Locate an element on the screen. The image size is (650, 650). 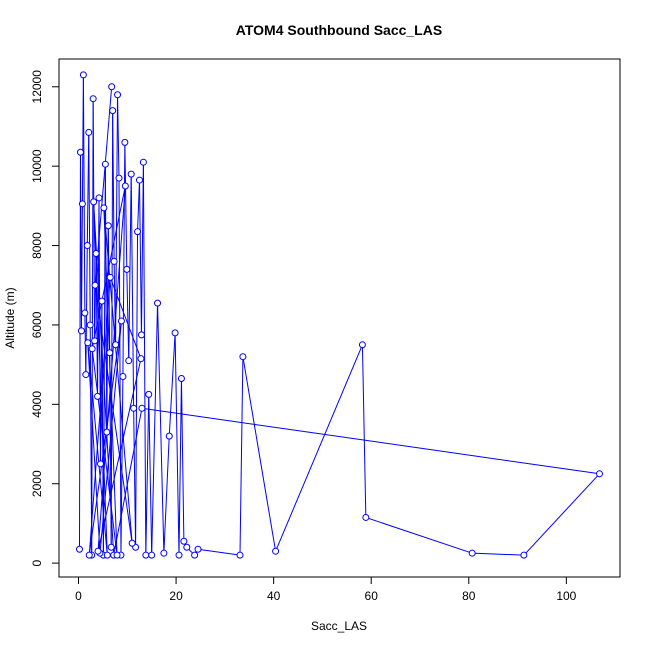
x-tick-label: 20 is located at coordinates (176, 596).